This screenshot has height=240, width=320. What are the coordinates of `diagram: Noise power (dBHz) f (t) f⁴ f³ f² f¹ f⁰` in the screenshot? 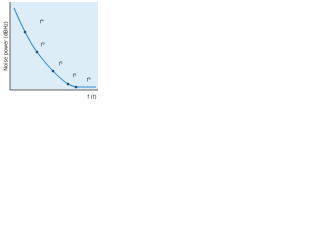 It's located at (51, 51).